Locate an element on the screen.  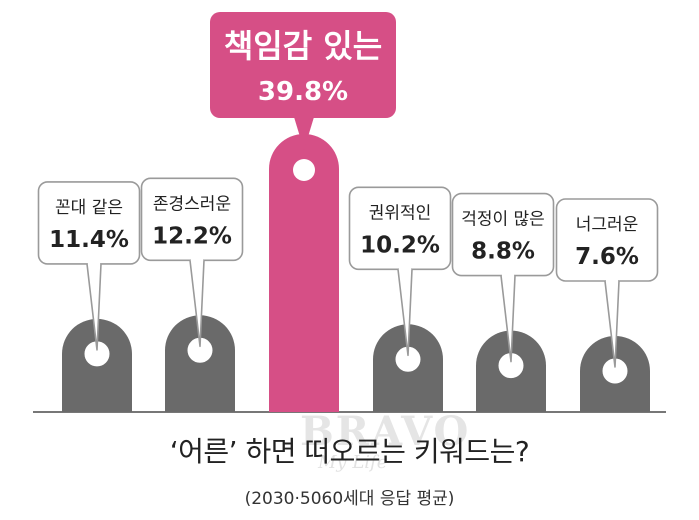
category-label-2: 책임감 있는 is located at coordinates (303, 46).